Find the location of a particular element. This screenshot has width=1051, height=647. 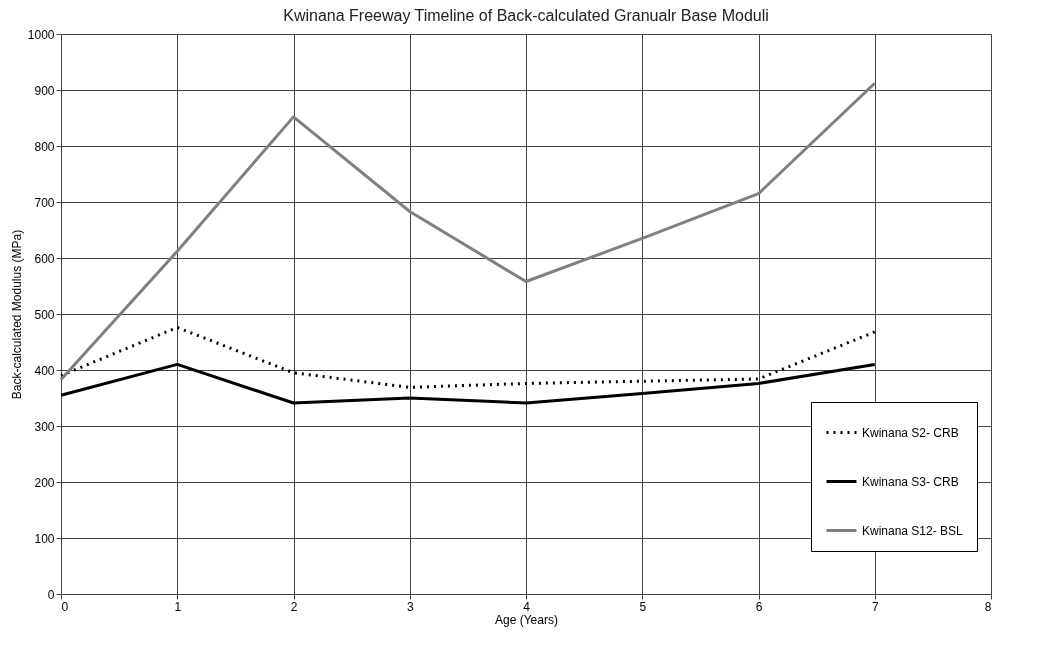

y-tick-label: 1000 is located at coordinates (41, 34).